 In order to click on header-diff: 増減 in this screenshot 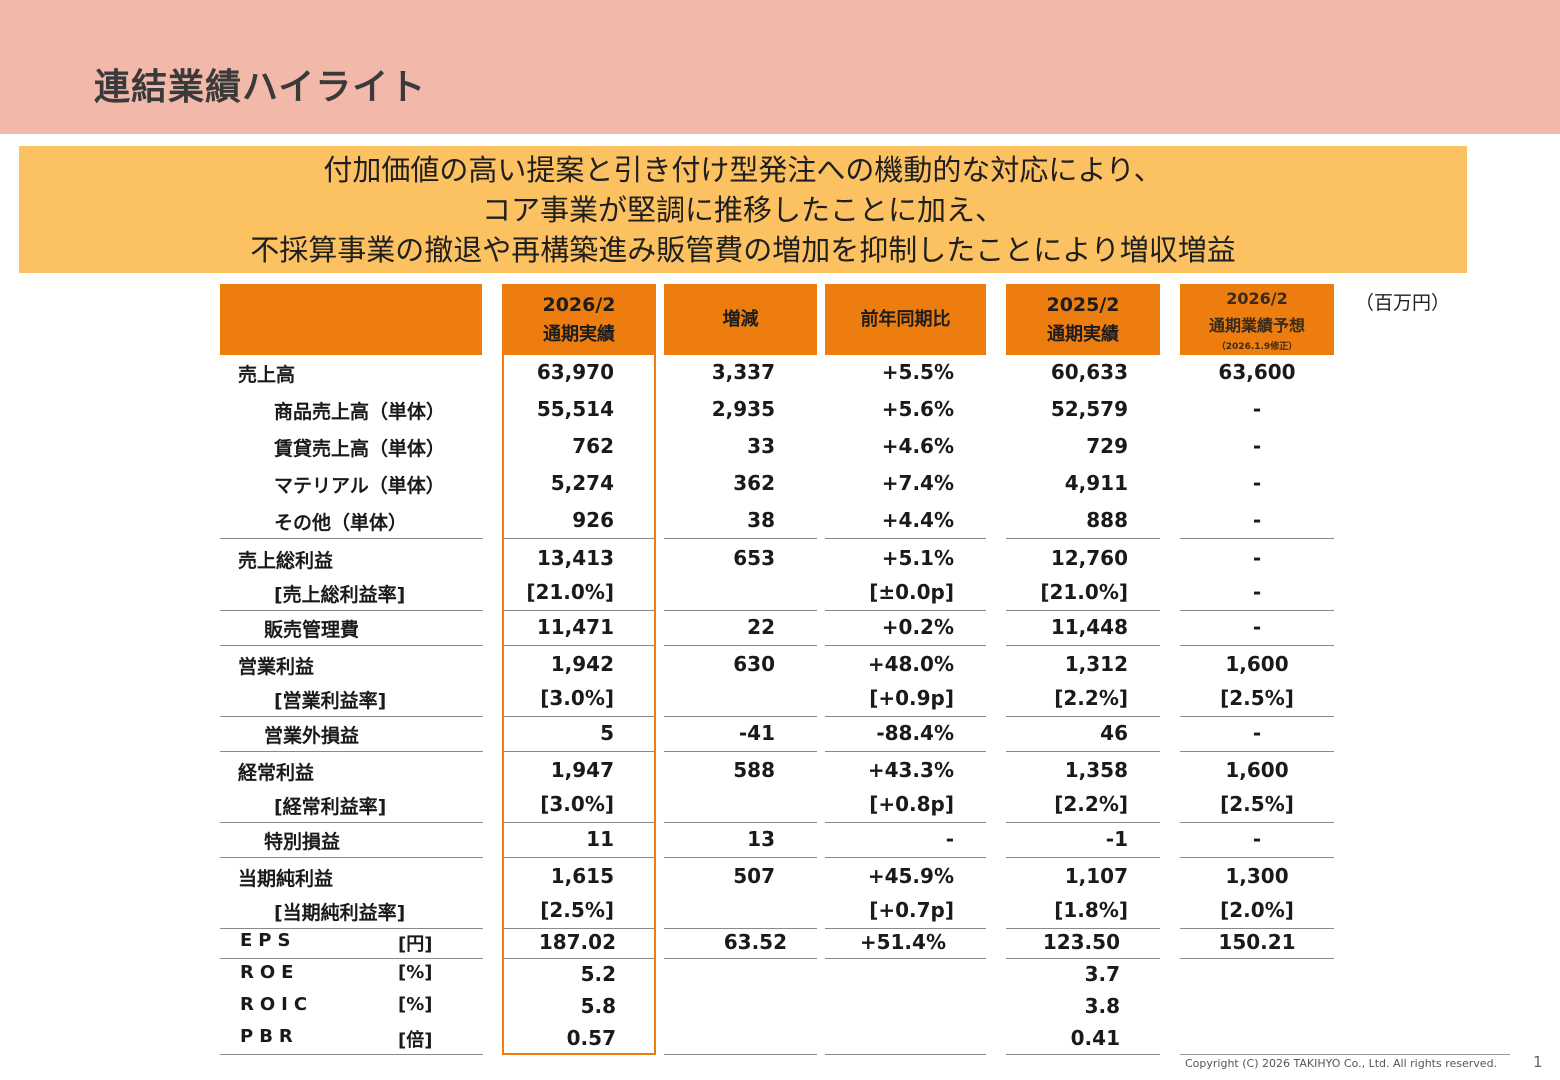, I will do `click(740, 319)`.